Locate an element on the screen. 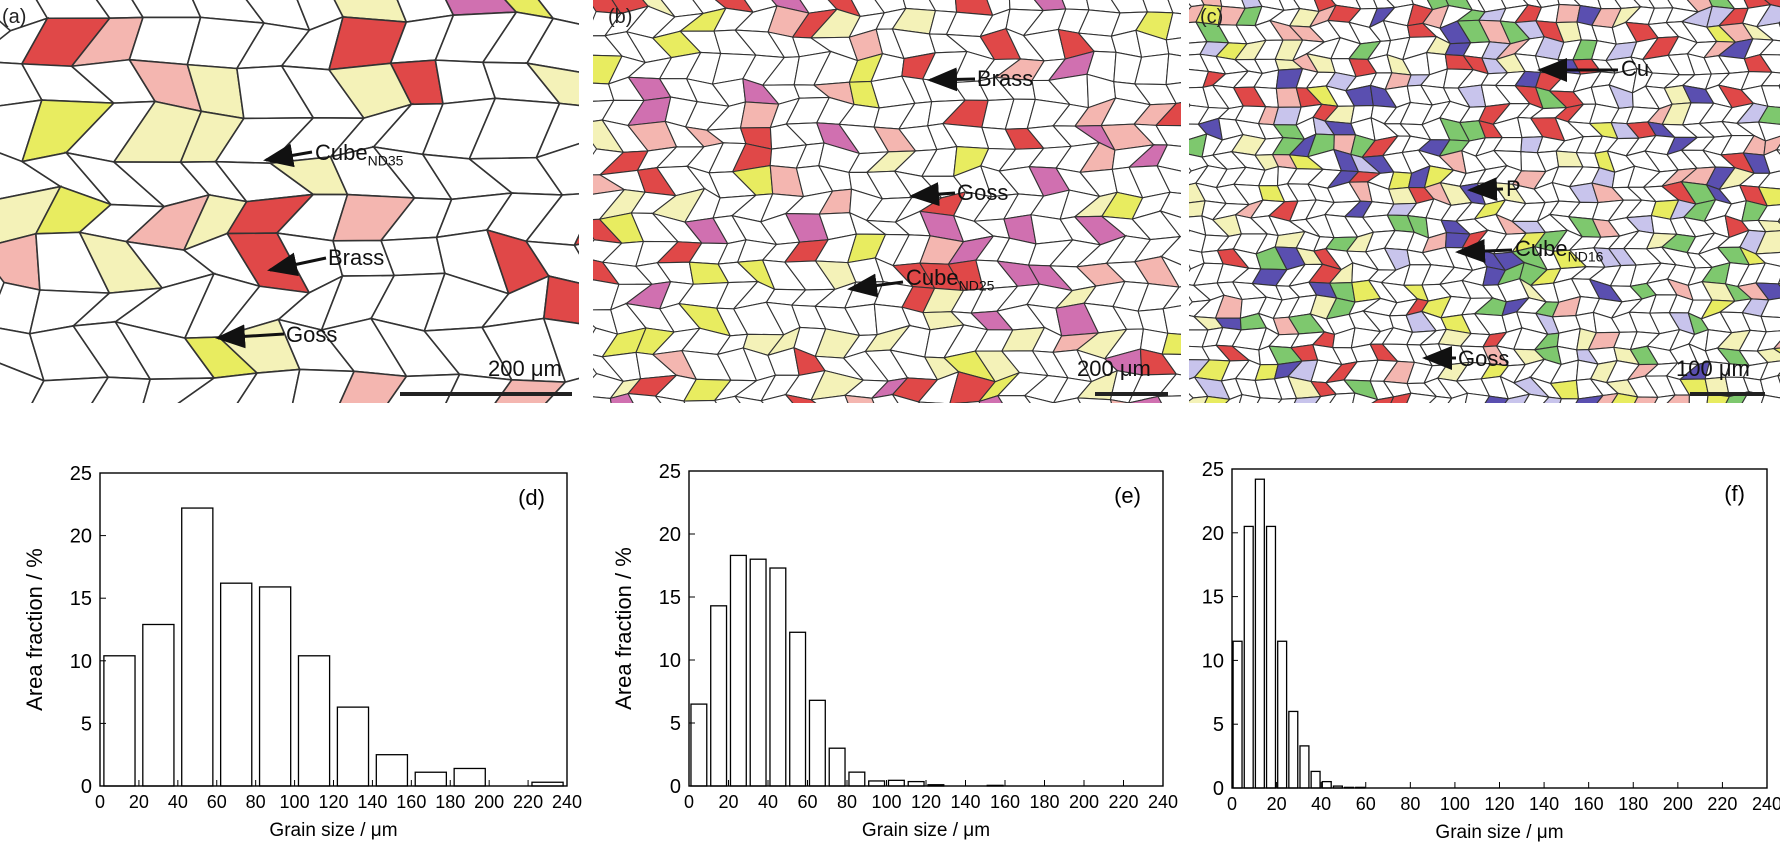 The image size is (1780, 860). annotation-brass-a: Brass is located at coordinates (356, 257).